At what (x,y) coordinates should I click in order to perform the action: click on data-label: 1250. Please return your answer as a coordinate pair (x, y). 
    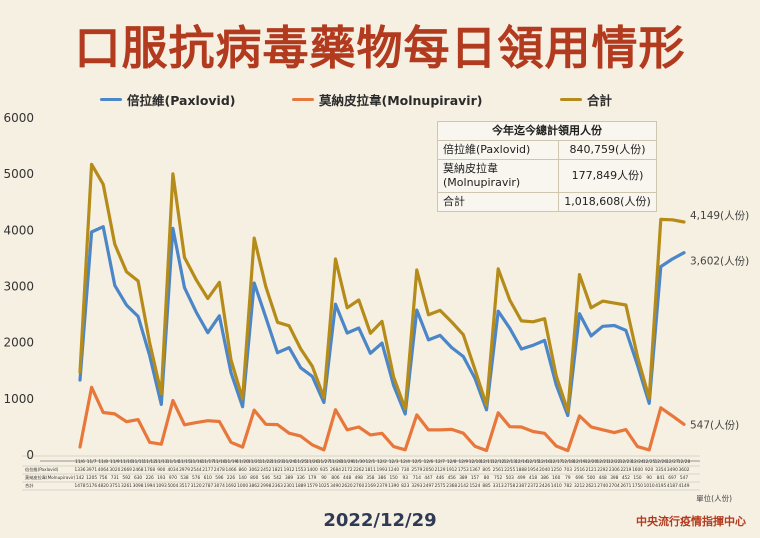
    Looking at the image, I should click on (556, 470).